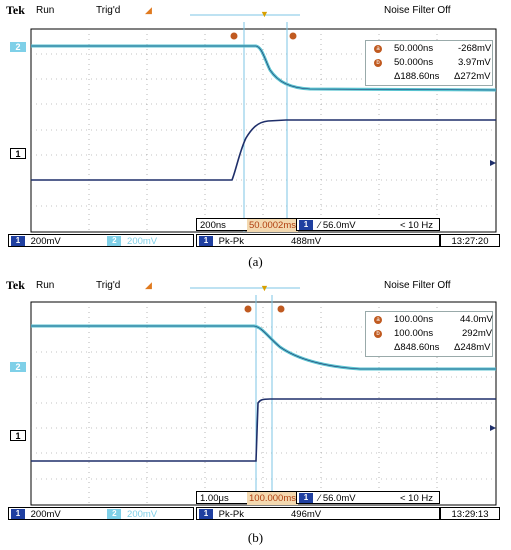 This screenshot has height=550, width=511. I want to click on horizontal-position: 50.0002ms, so click(273, 225).